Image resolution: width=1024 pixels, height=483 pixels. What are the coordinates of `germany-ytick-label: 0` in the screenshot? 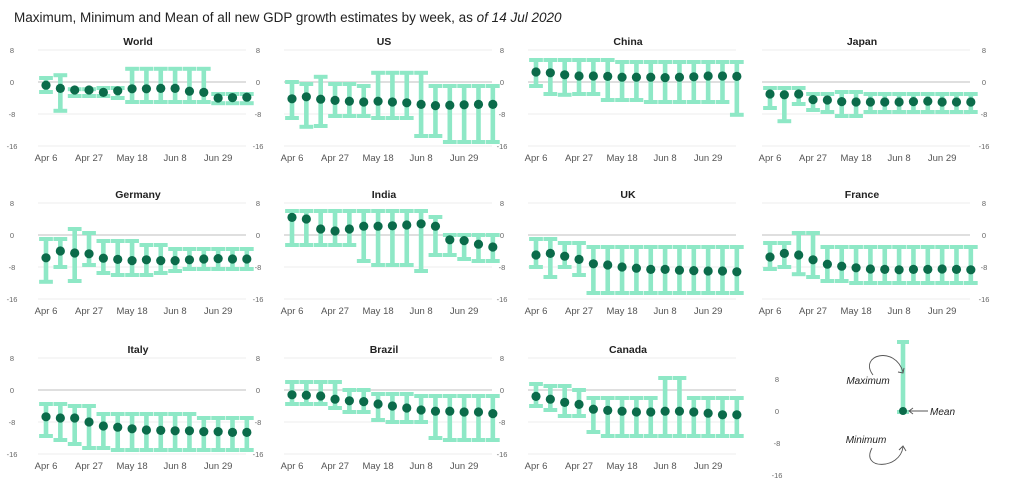 It's located at (12, 235).